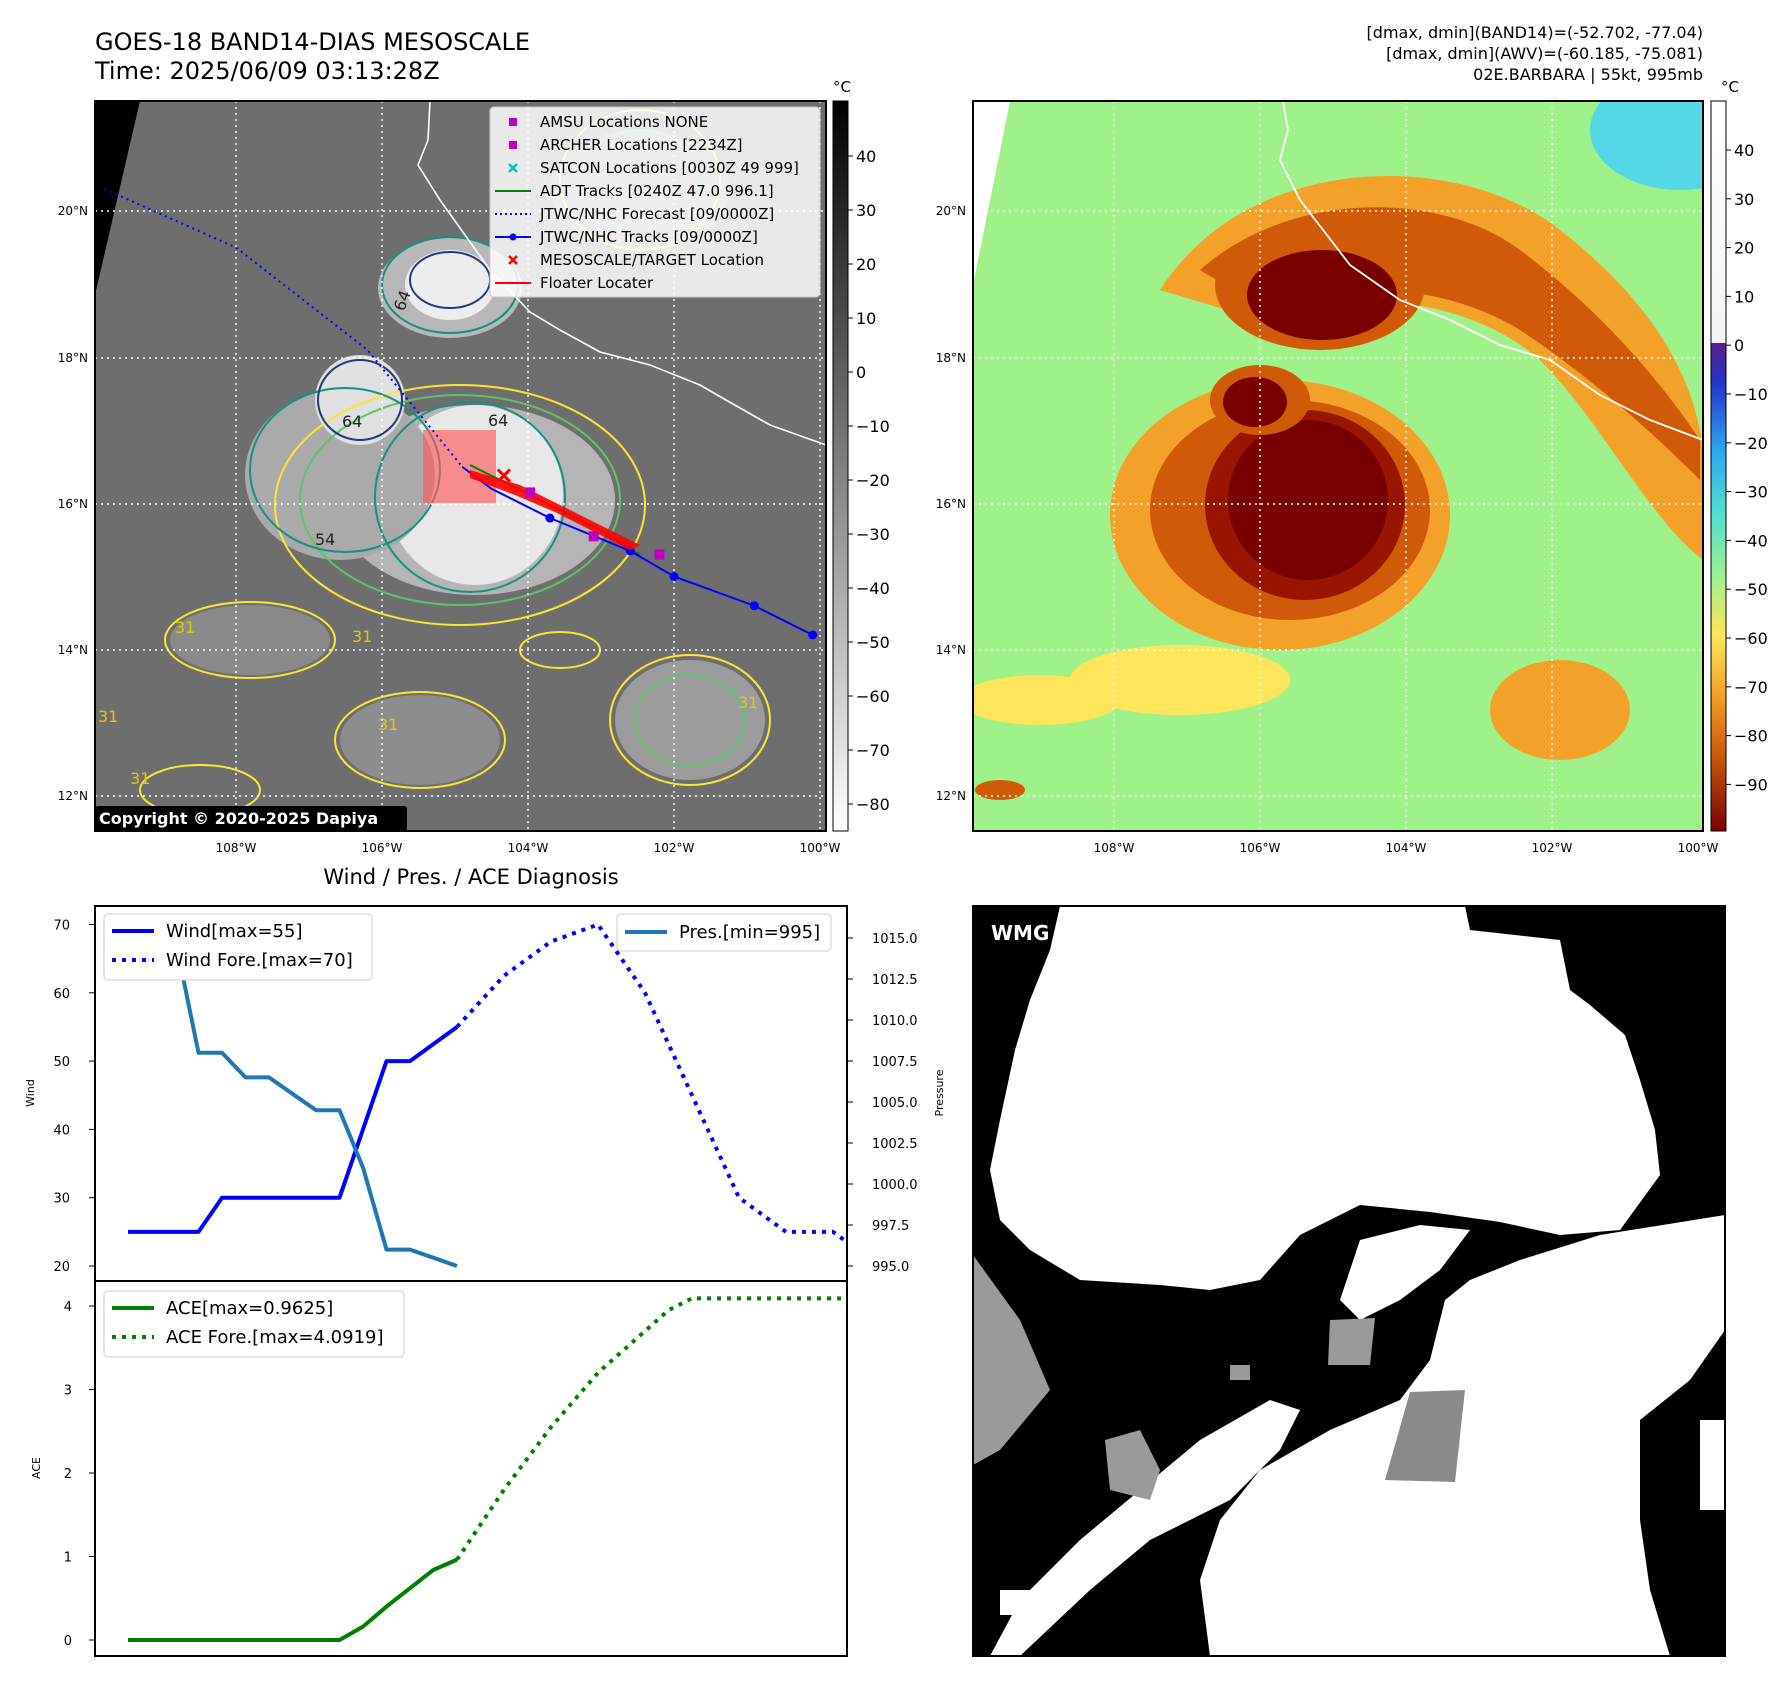  What do you see at coordinates (624, 122) in the screenshot?
I see `legend-label: AMSU Locations NONE` at bounding box center [624, 122].